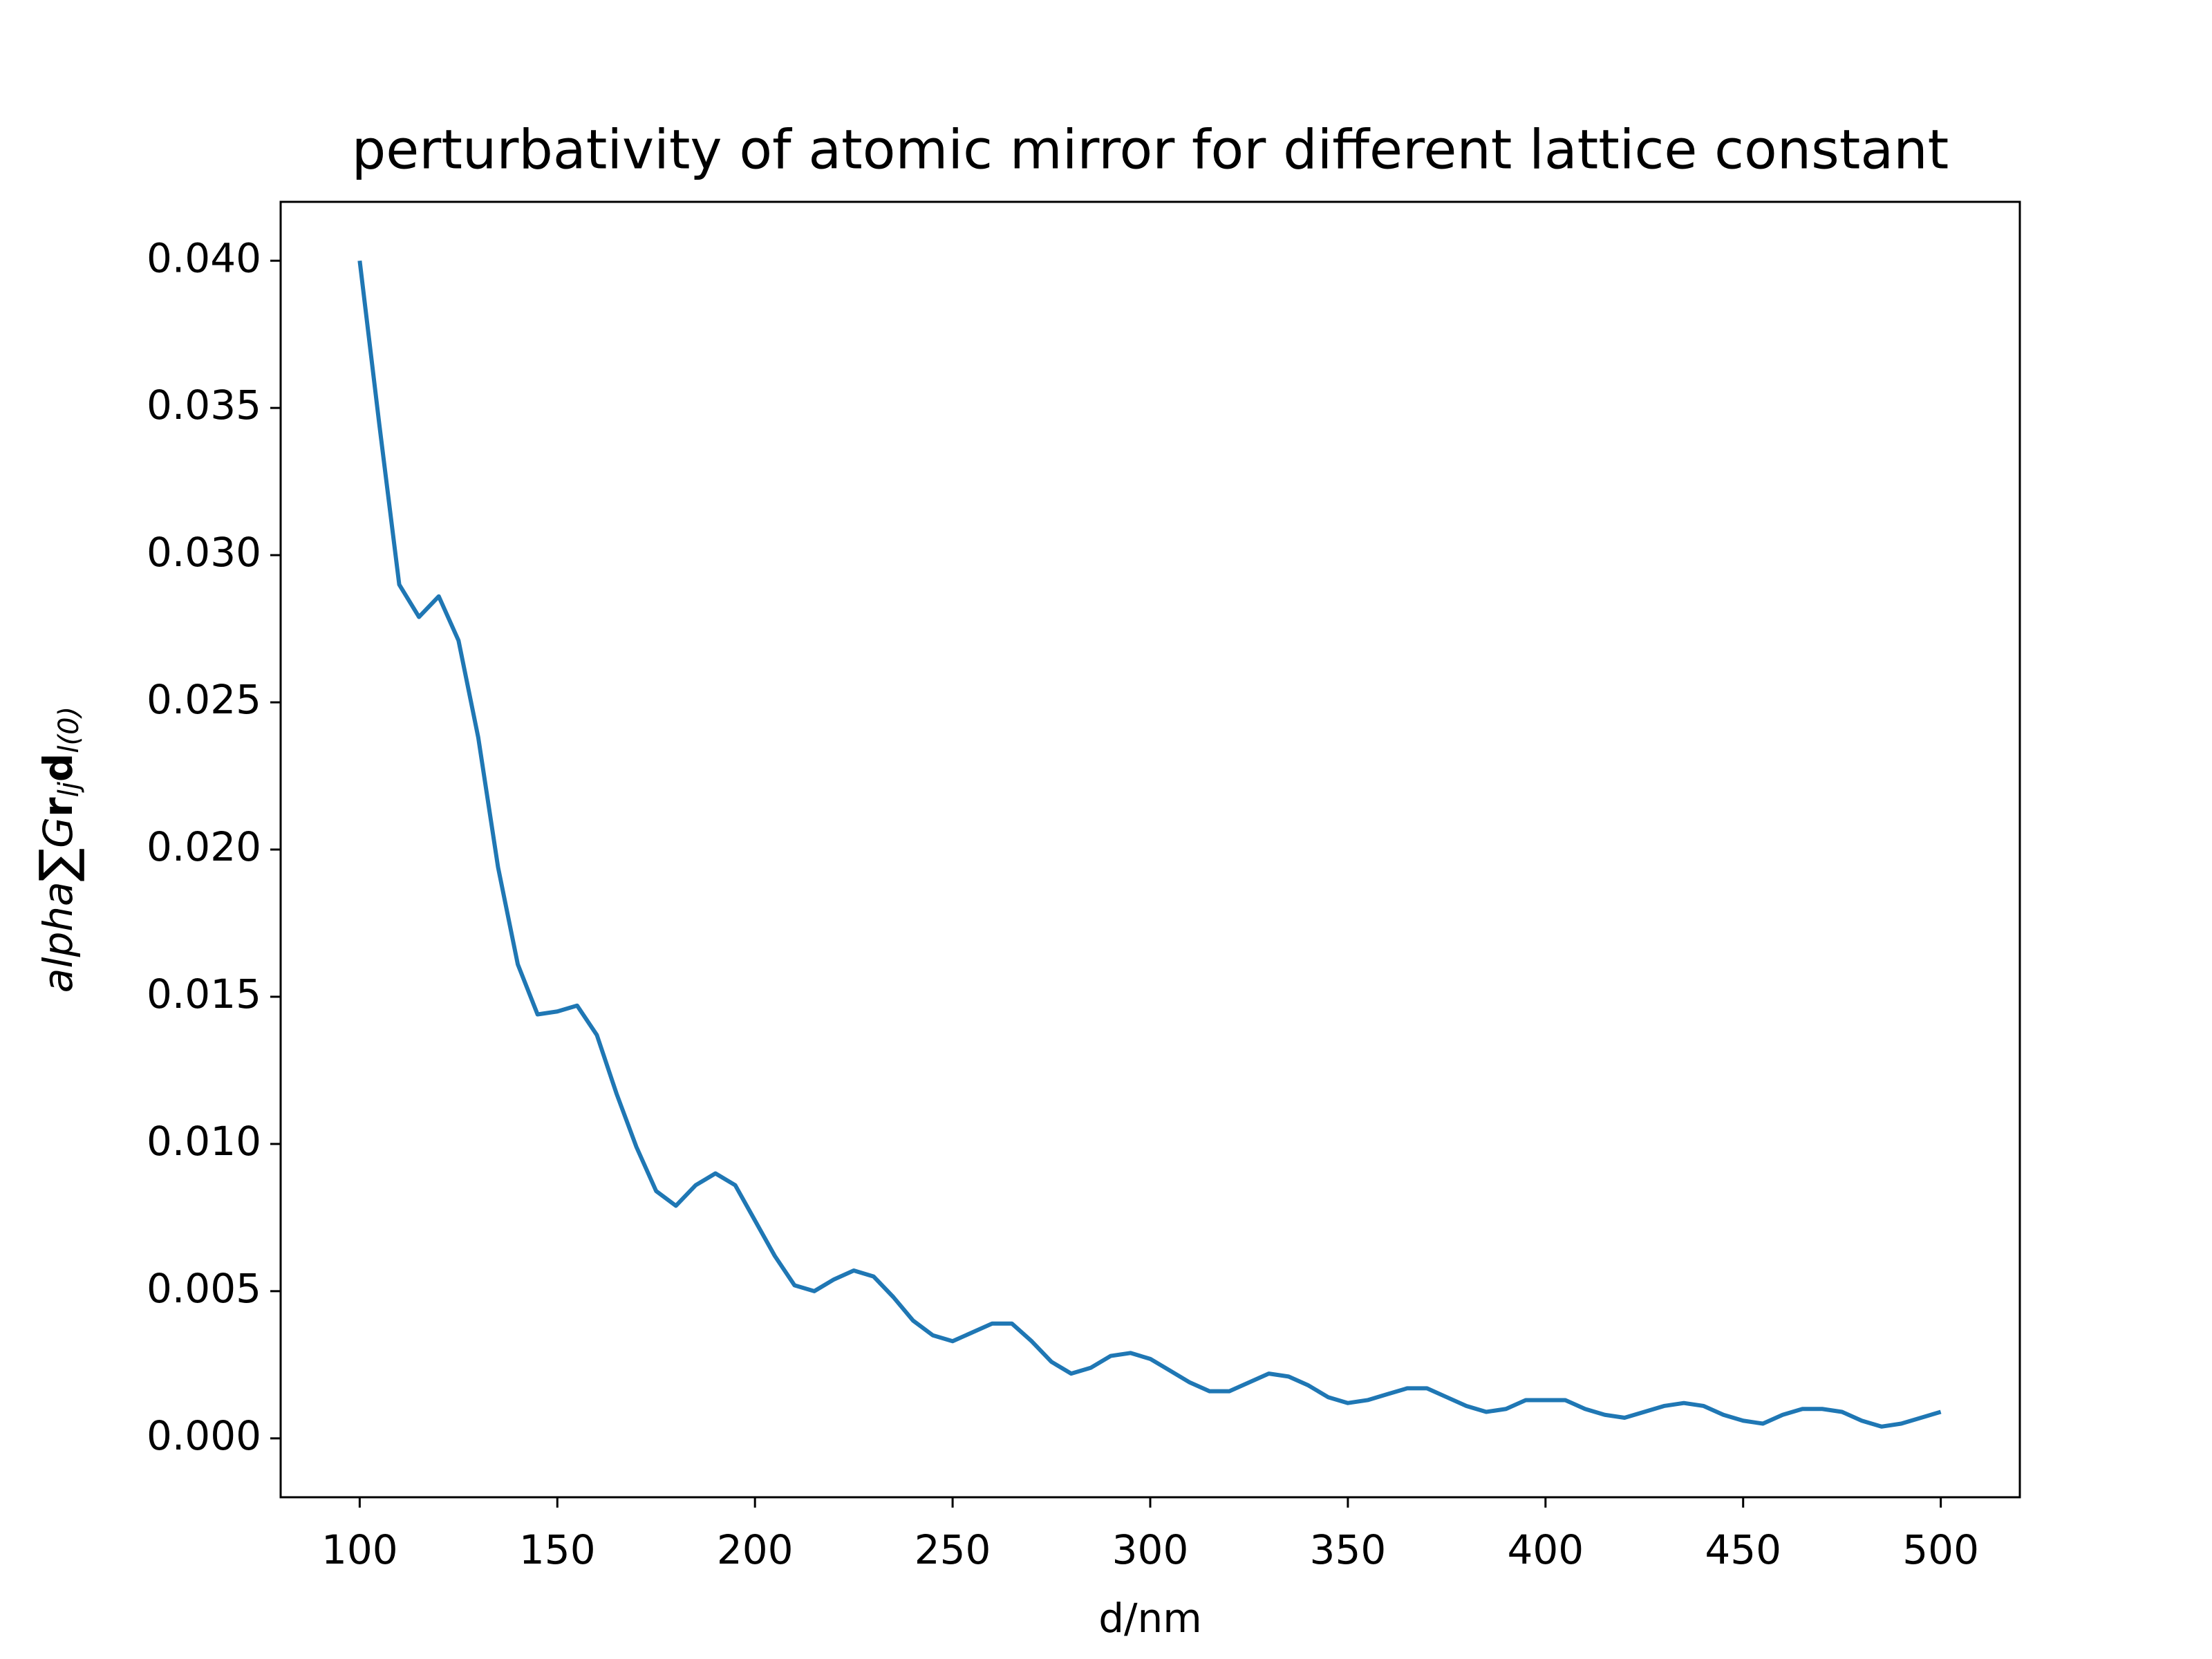 The image size is (2212, 1659). Describe the element at coordinates (1349, 1549) in the screenshot. I see `x-tick-label: 350` at that location.